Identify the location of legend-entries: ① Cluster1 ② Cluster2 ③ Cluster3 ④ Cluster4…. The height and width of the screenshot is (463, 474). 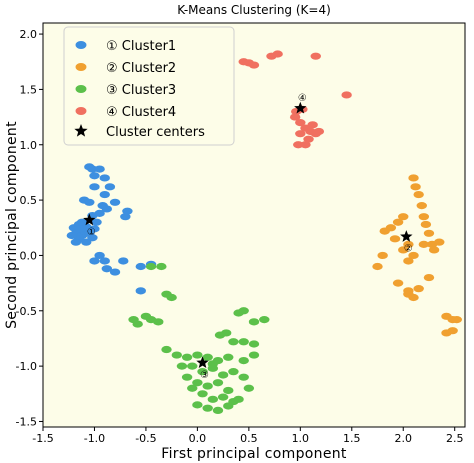
(139, 89).